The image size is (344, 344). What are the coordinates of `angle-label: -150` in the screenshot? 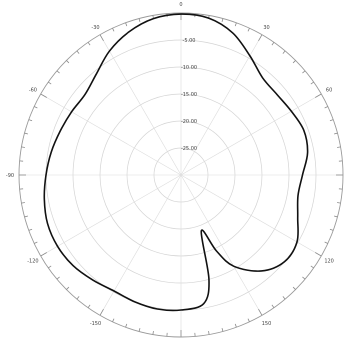 It's located at (95, 324).